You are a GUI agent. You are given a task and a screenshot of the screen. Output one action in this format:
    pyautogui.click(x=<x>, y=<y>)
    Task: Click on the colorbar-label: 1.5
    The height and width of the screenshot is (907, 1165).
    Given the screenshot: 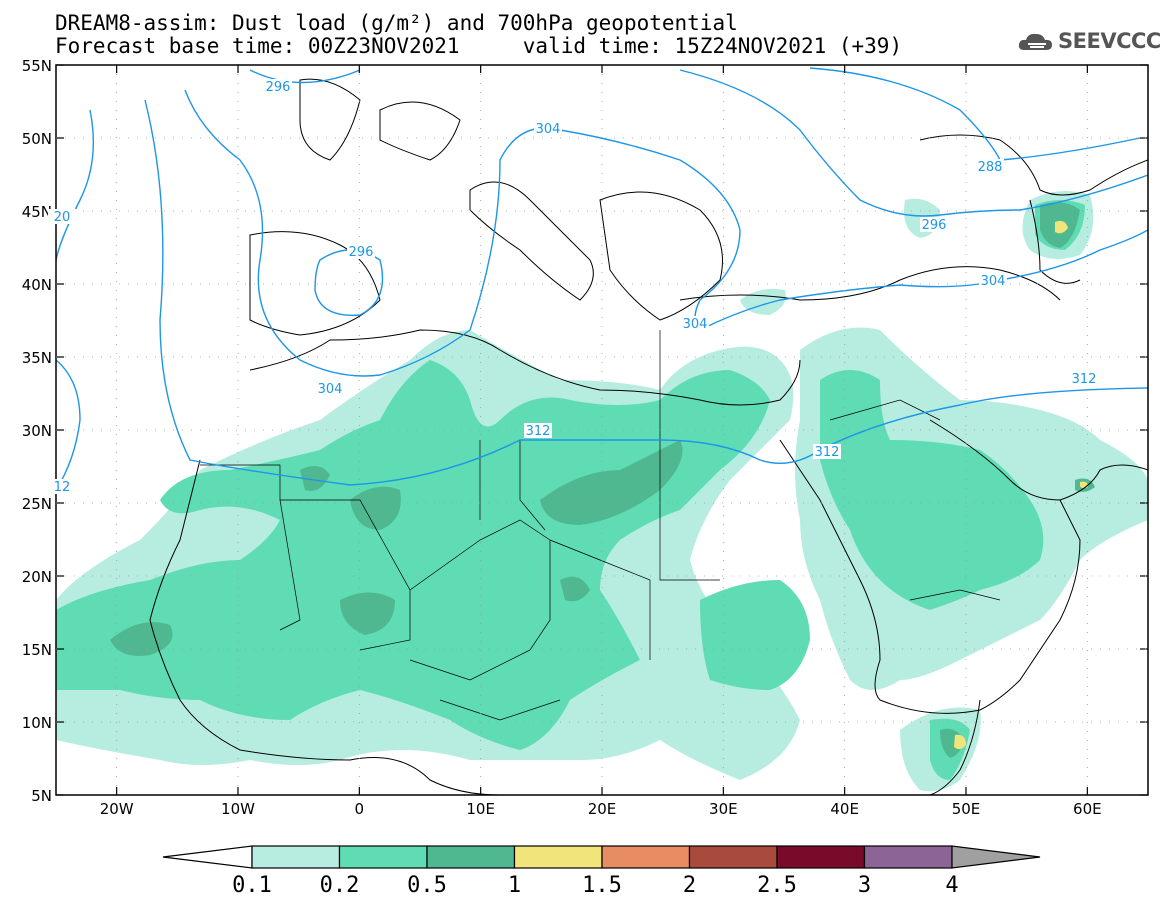 What is the action you would take?
    pyautogui.click(x=602, y=885)
    